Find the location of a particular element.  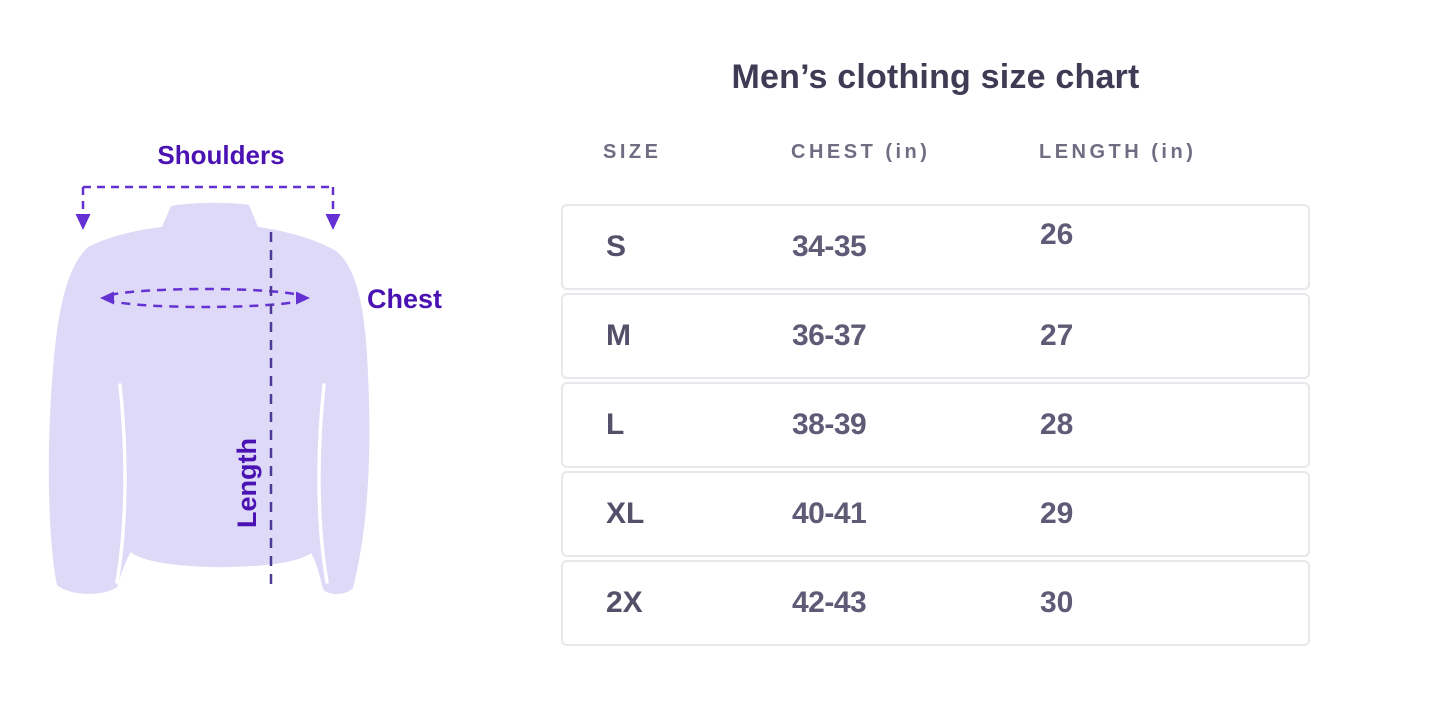

cell-length: 29 is located at coordinates (1057, 513).